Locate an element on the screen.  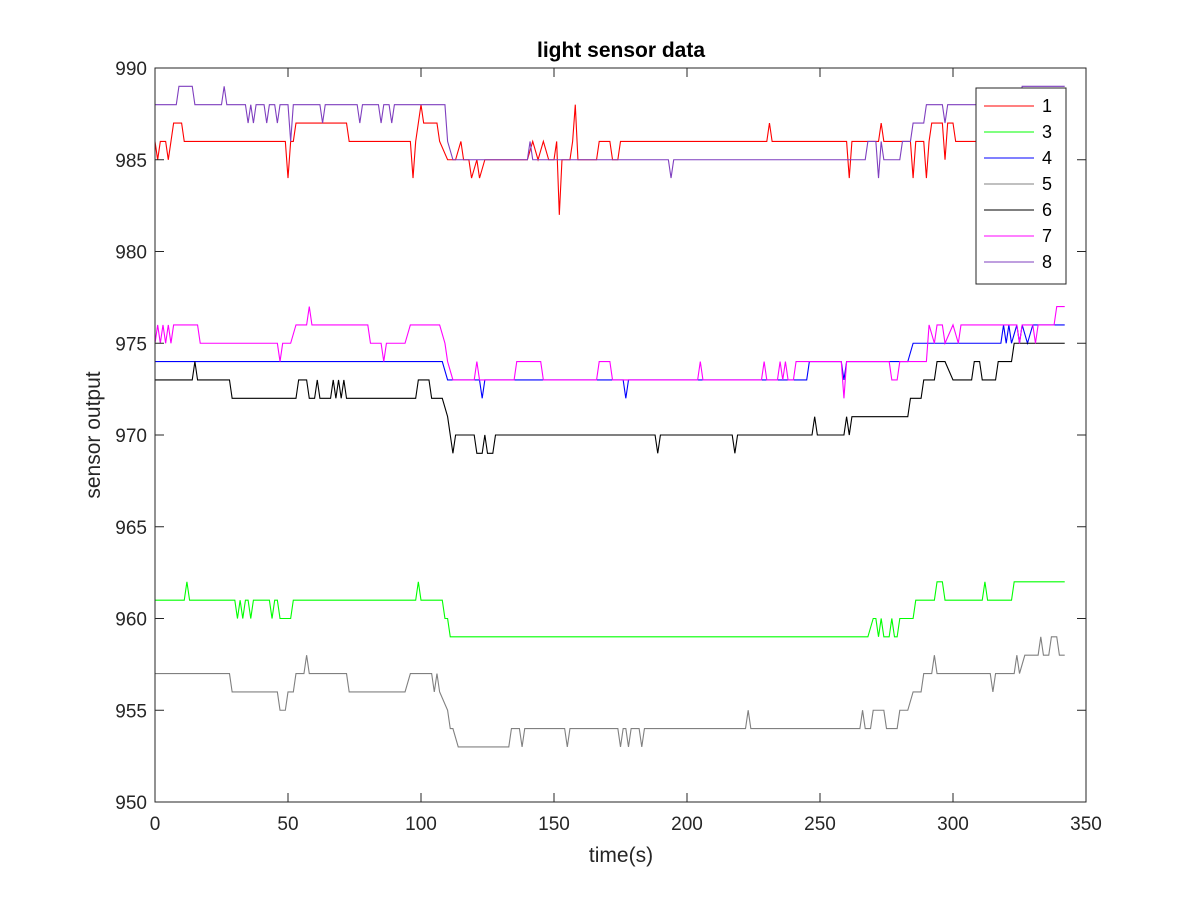
y-tick-label: 950 is located at coordinates (131, 803).